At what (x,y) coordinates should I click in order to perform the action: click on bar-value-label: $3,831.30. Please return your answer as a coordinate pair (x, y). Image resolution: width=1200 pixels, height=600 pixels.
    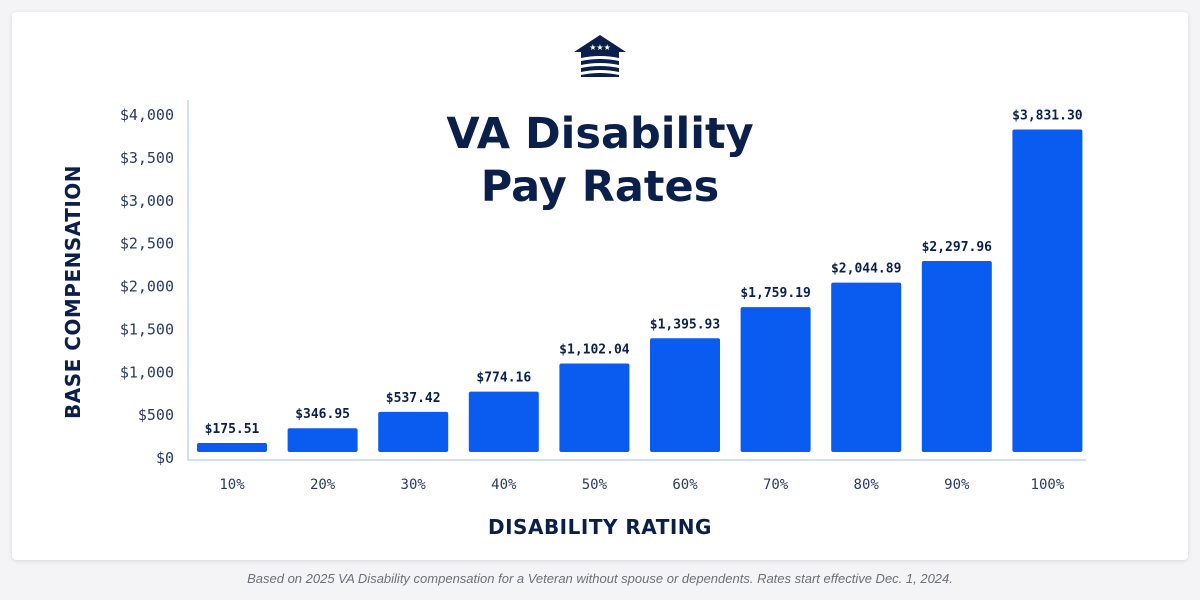
    Looking at the image, I should click on (1047, 115).